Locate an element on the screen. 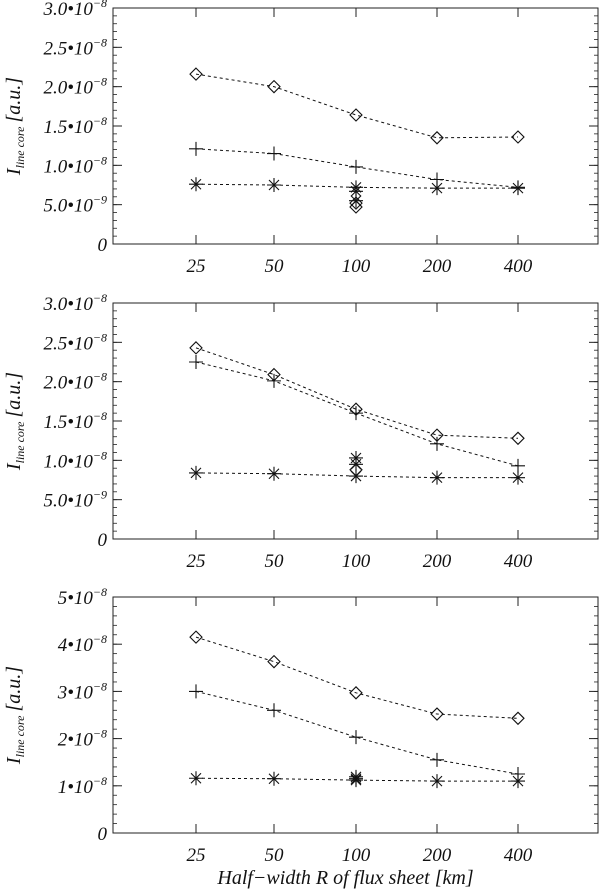 The height and width of the screenshot is (892, 600). y-tick-label: 3•10−8 is located at coordinates (82, 691).